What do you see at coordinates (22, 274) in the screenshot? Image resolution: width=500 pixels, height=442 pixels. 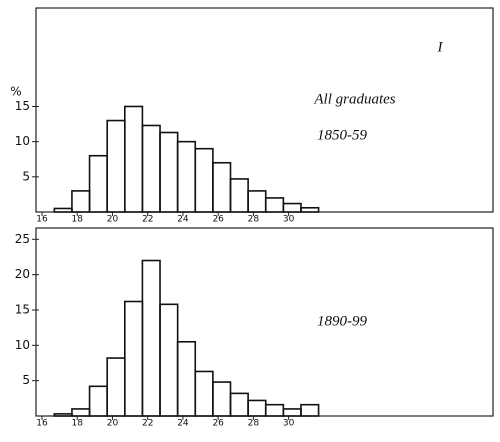 I see `y-tick-label: 20` at bounding box center [22, 274].